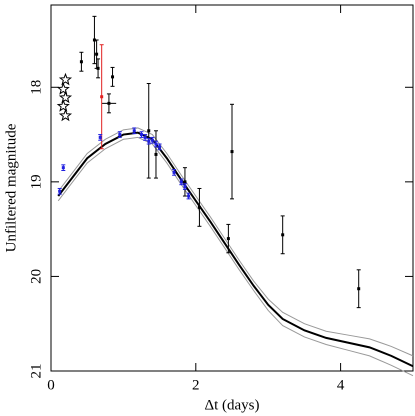 The height and width of the screenshot is (416, 415). What do you see at coordinates (341, 385) in the screenshot?
I see `x-tick-label: 4` at bounding box center [341, 385].